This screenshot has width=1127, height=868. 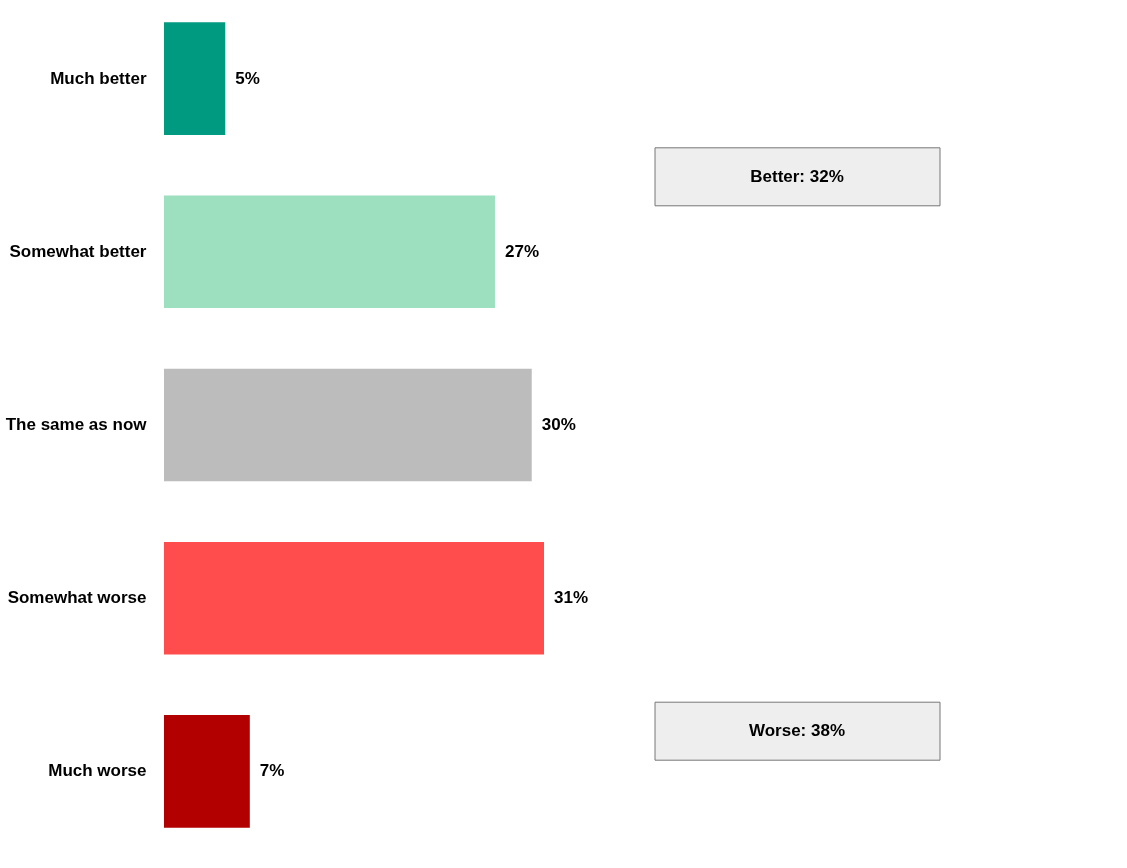 What do you see at coordinates (97, 771) in the screenshot?
I see `y-tick-label: Much worse` at bounding box center [97, 771].